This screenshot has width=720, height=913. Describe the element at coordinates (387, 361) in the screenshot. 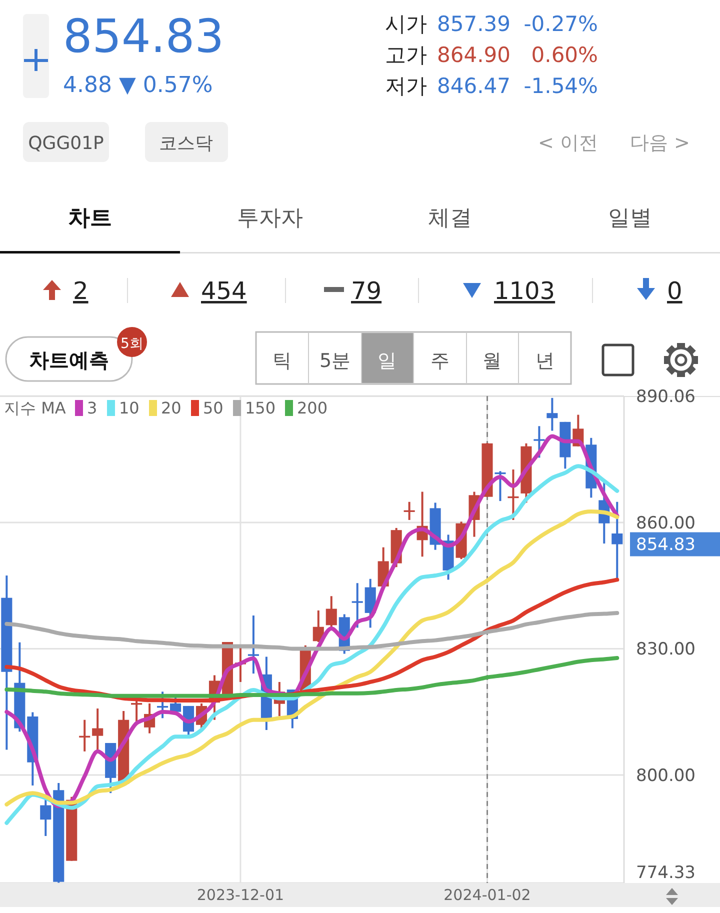

I see `text: 일` at that location.